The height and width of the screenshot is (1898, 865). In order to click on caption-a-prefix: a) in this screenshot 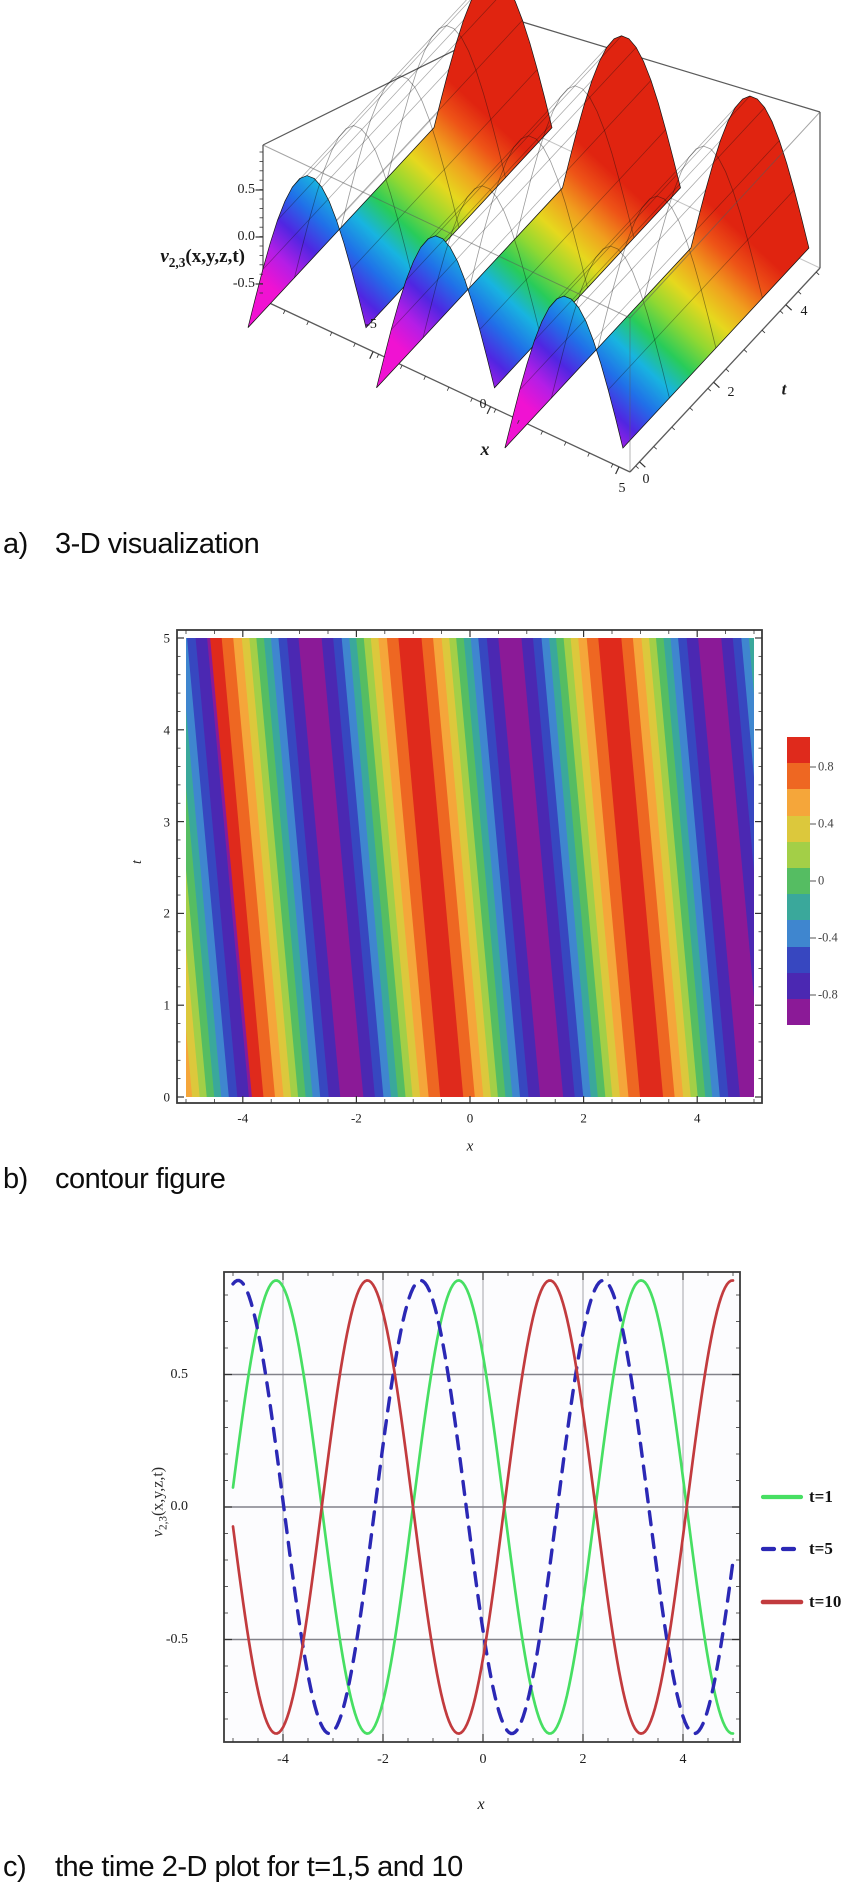, I will do `click(15, 544)`.